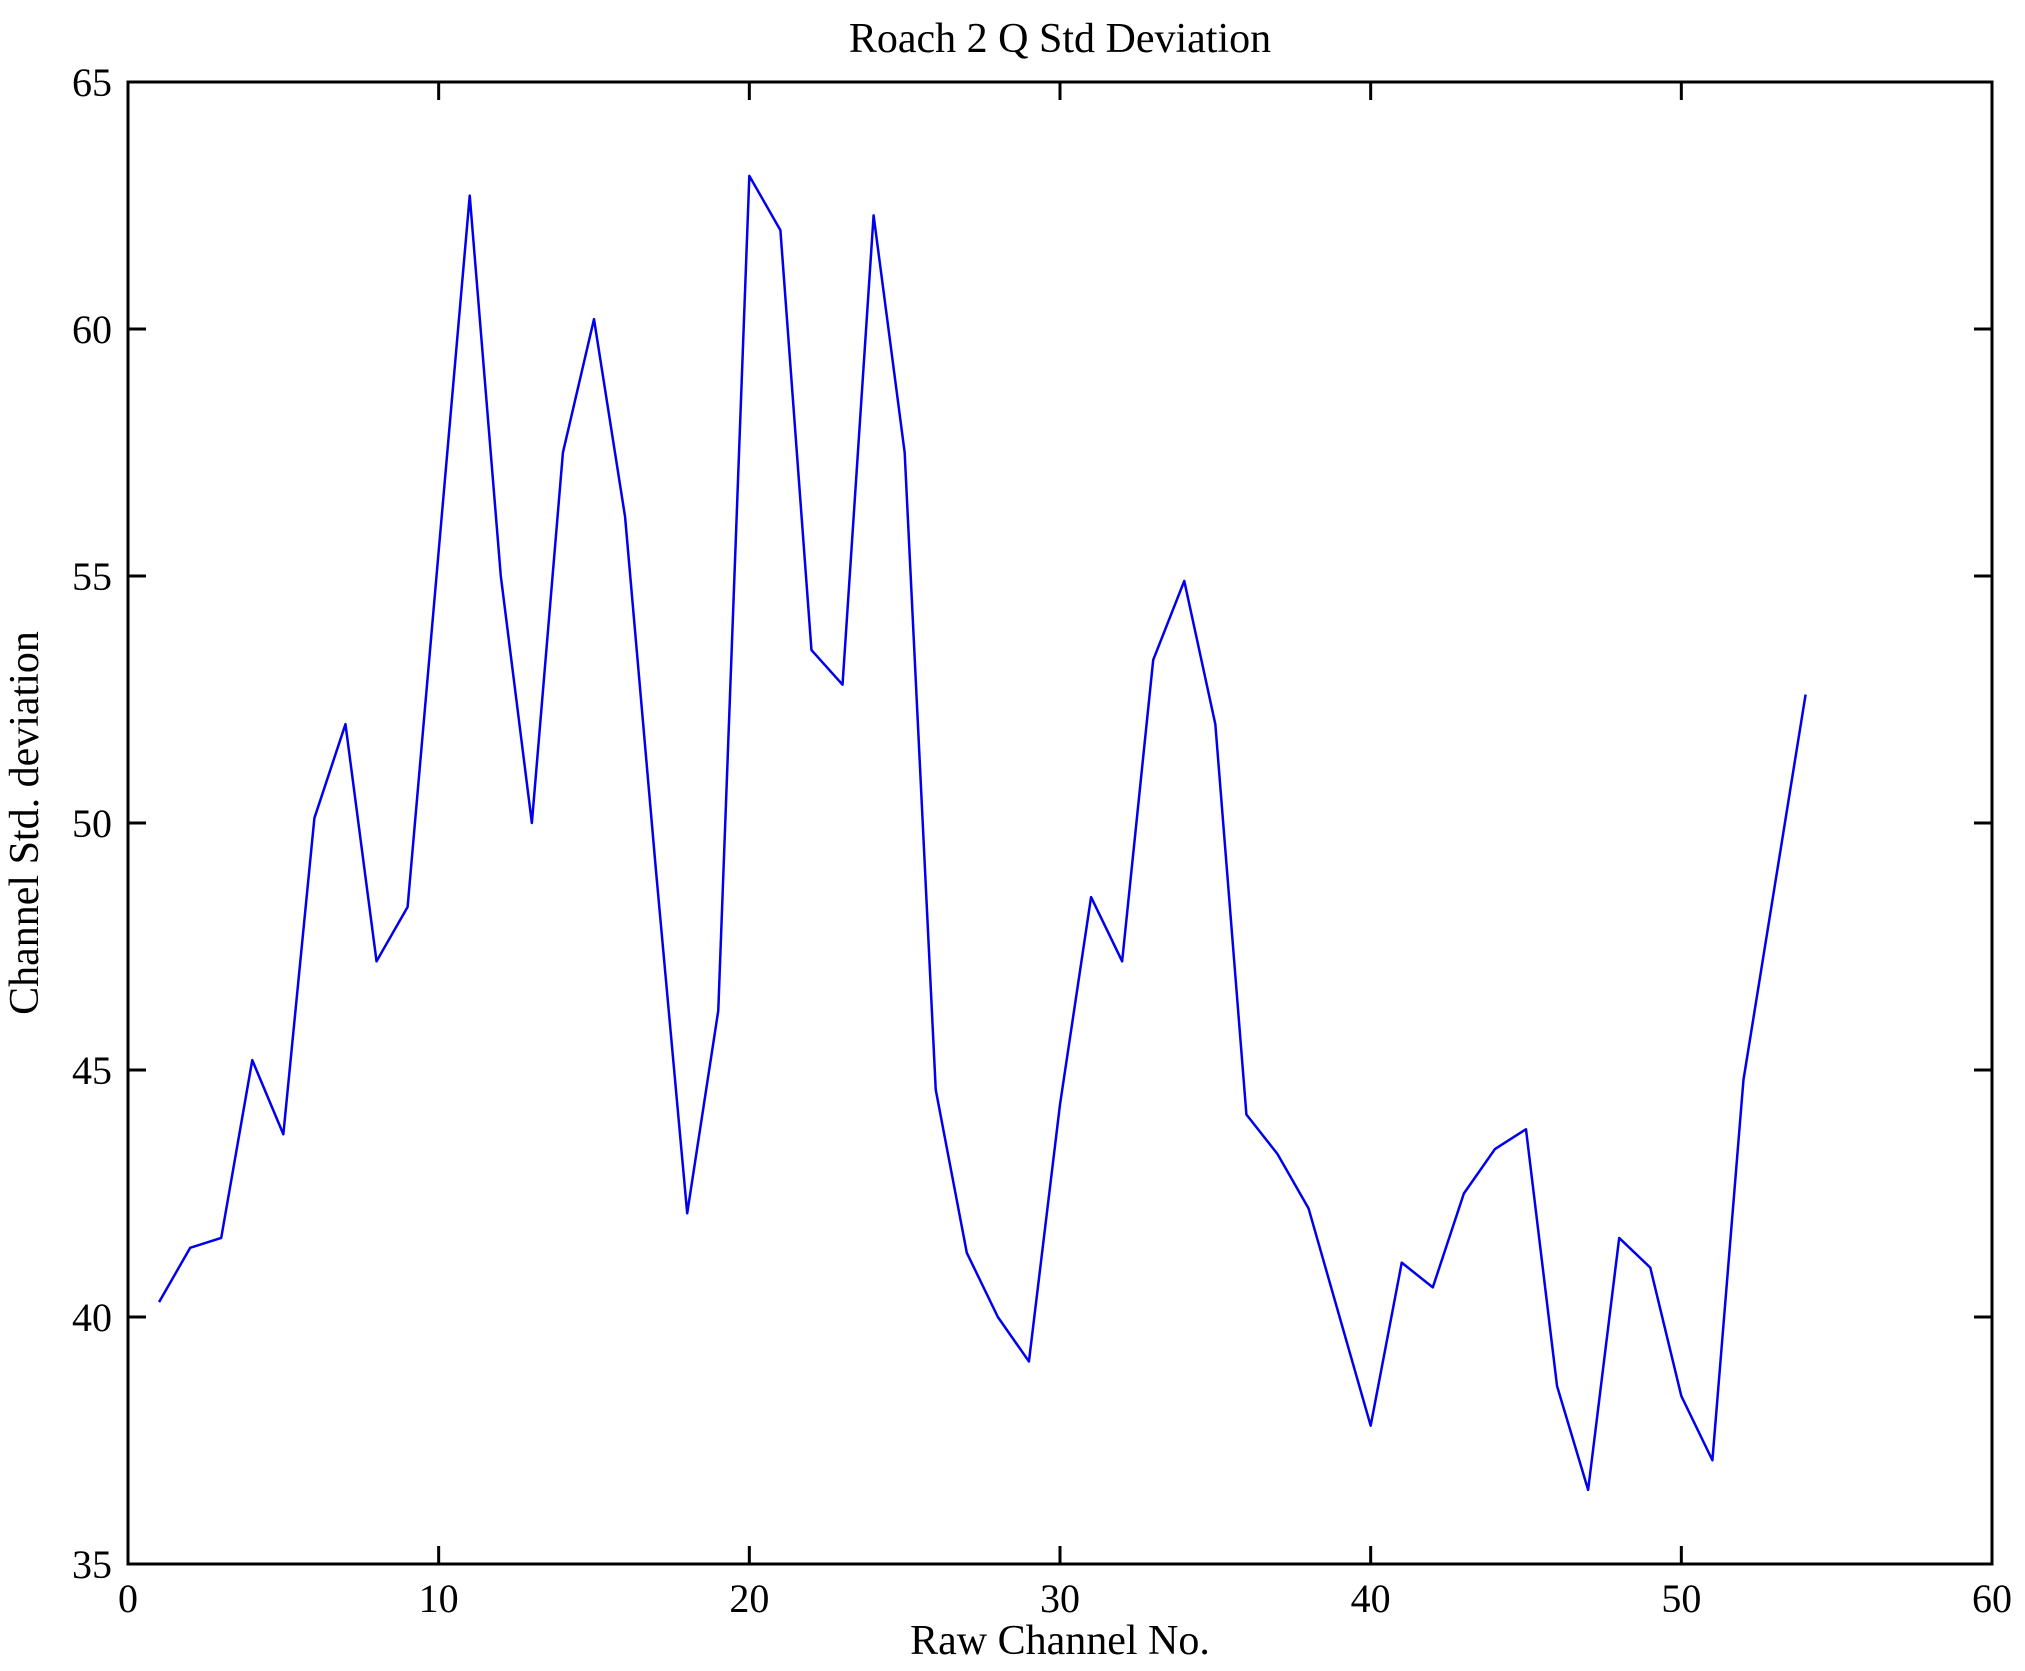 Image resolution: width=2025 pixels, height=1671 pixels. Describe the element at coordinates (1060, 1641) in the screenshot. I see `x-axis-label: Raw Channel No.` at that location.